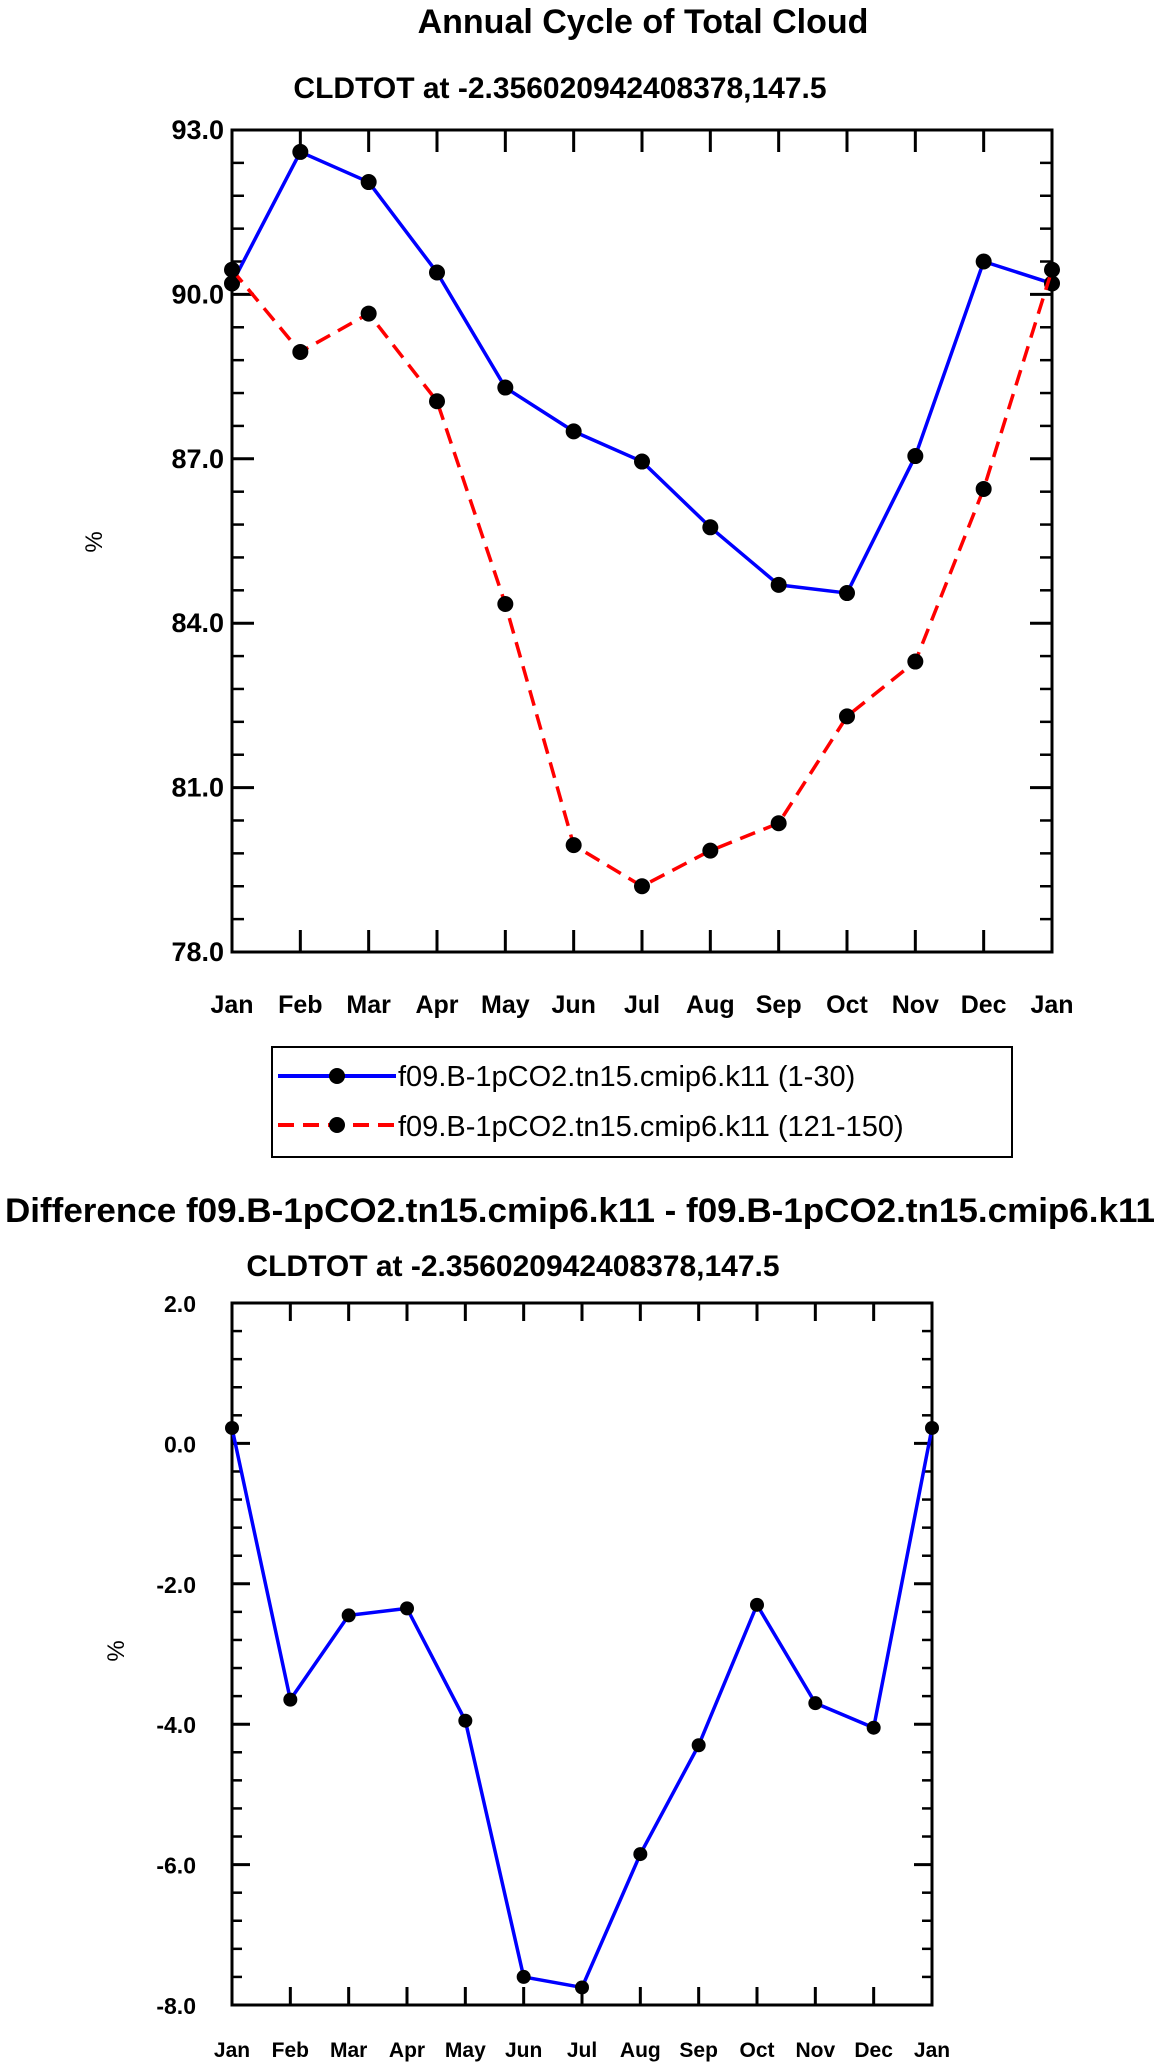  I want to click on chart1-ytick-label: 93.0, so click(197, 130).